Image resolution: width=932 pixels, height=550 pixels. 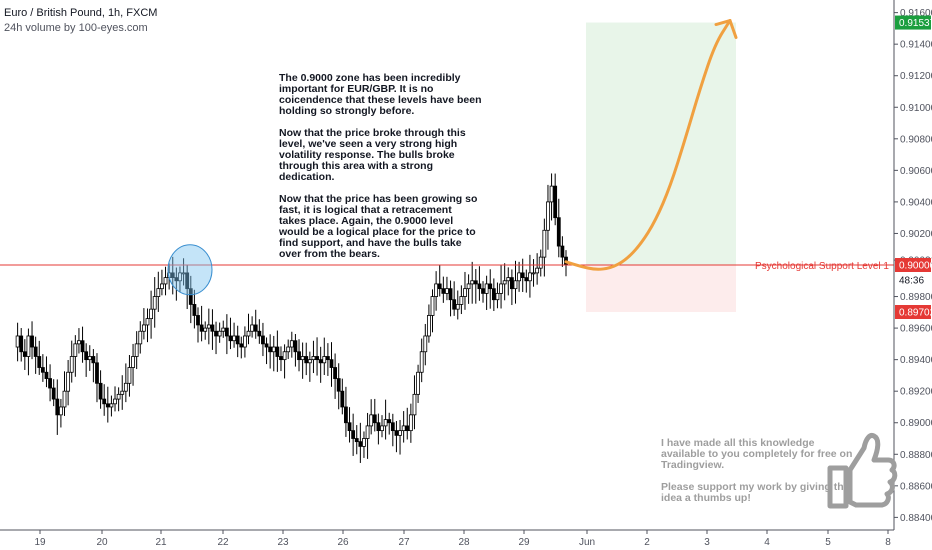 I want to click on stop-zone, so click(x=661, y=289).